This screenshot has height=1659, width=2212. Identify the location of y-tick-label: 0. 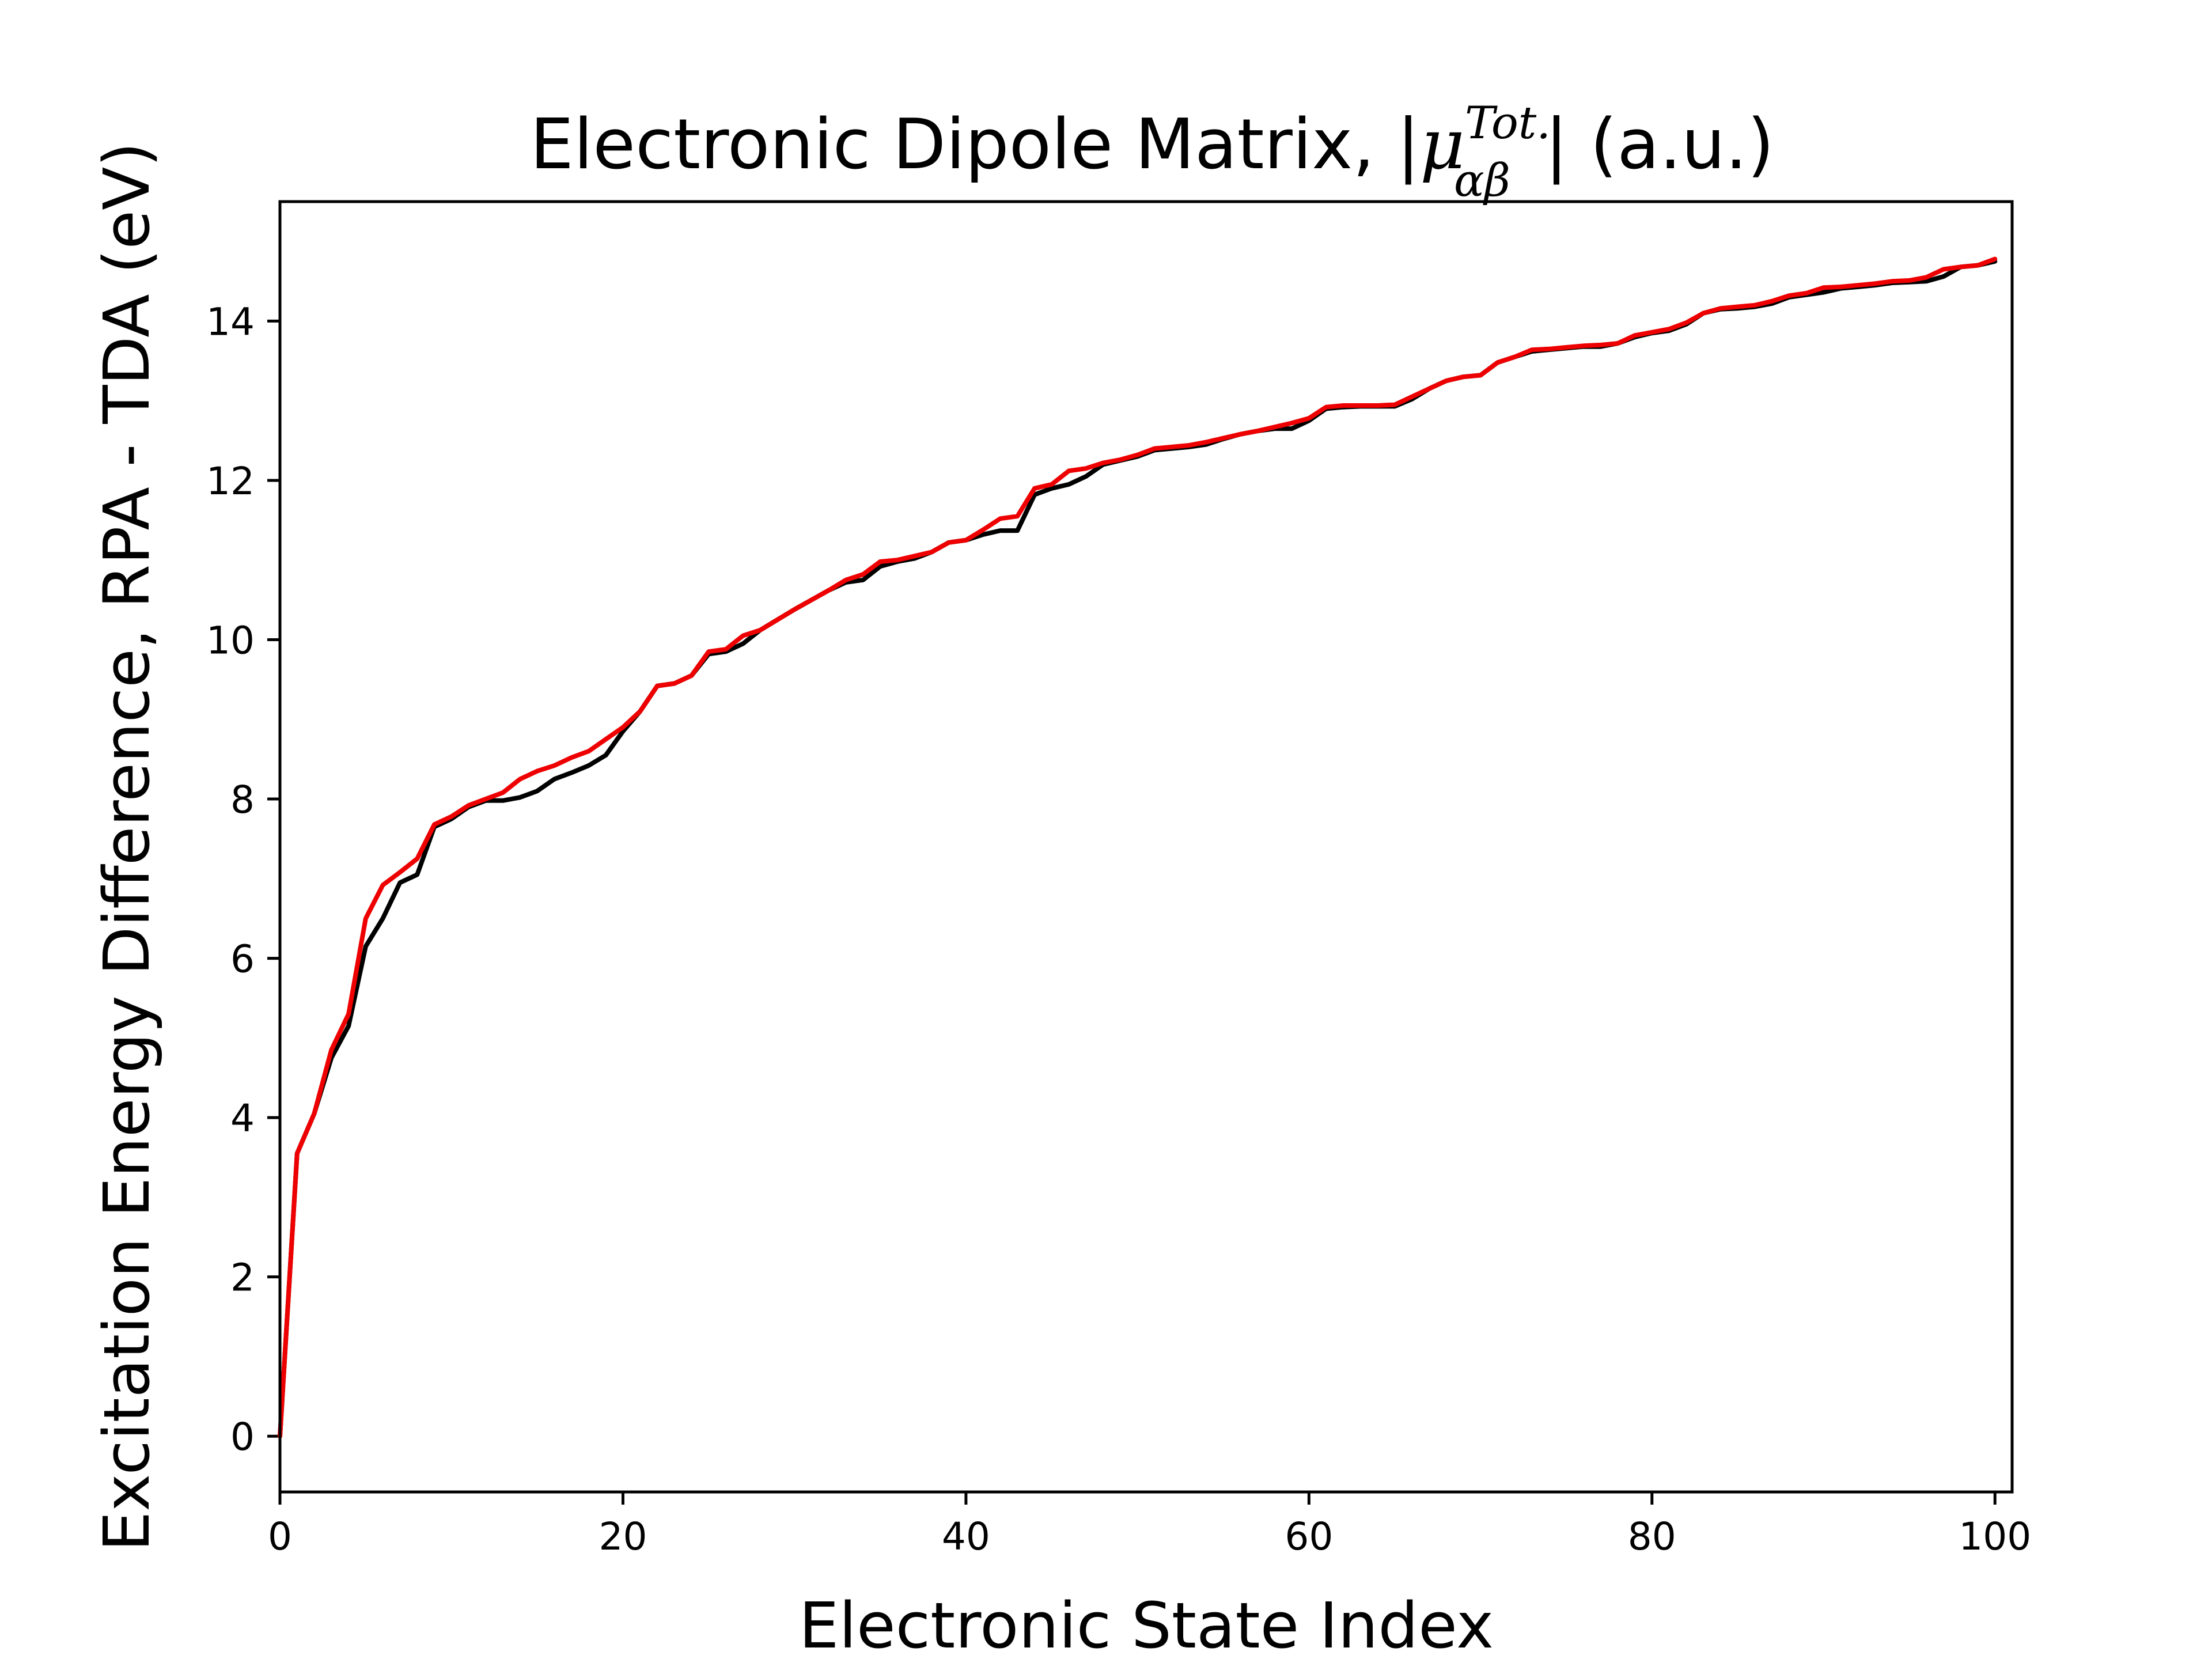
(242, 1437).